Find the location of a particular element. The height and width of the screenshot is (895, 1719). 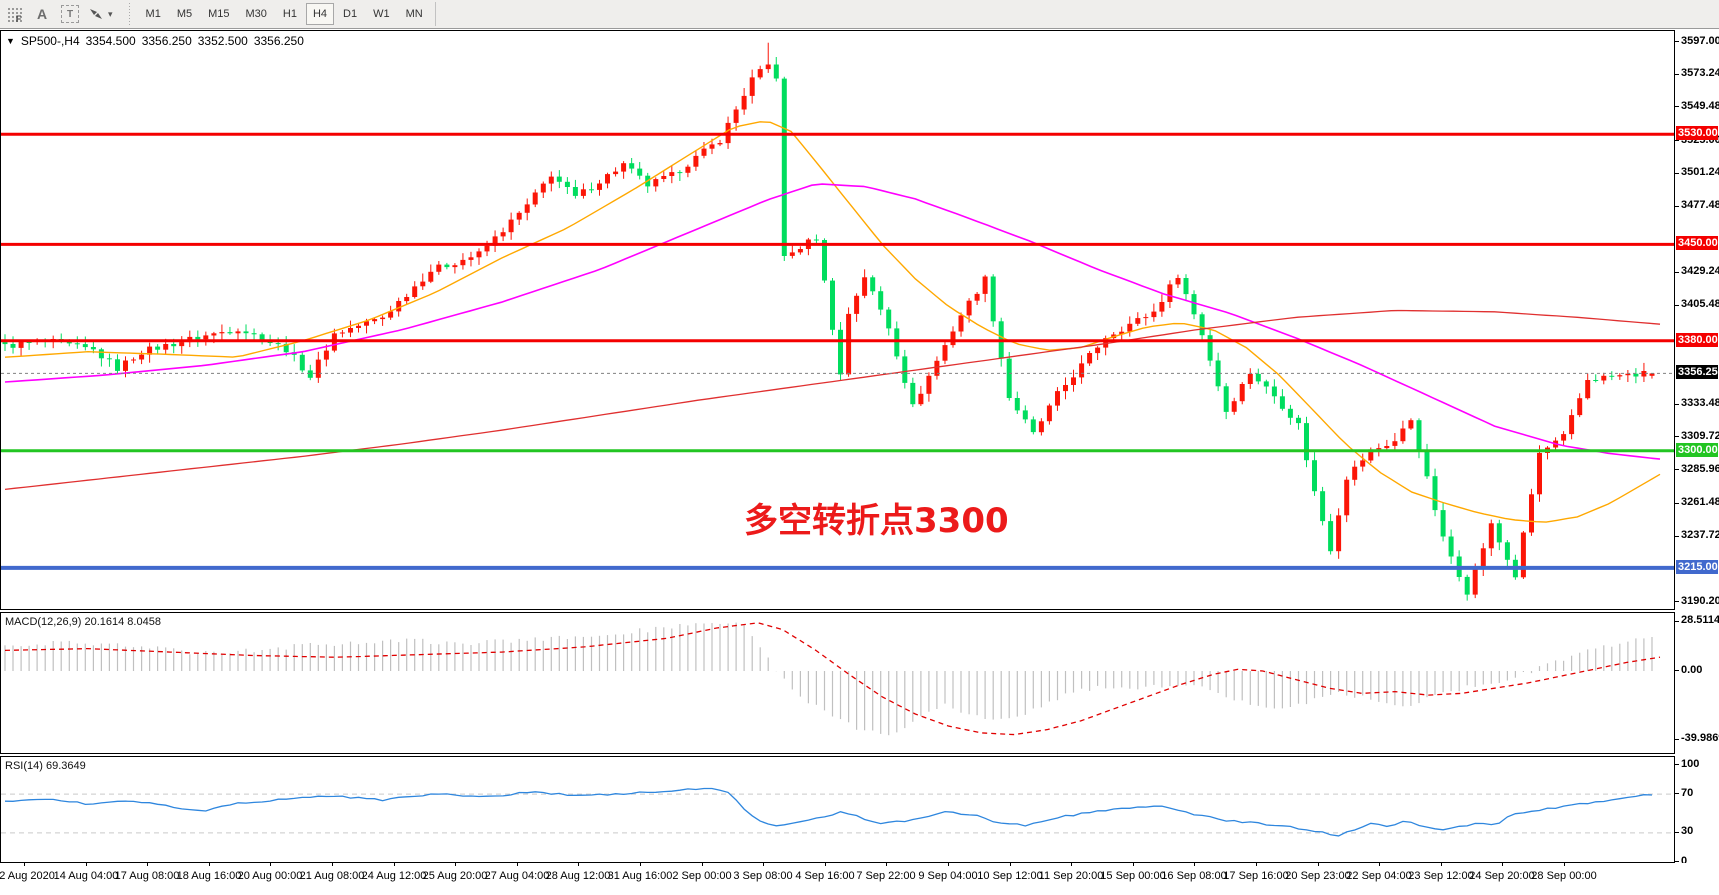

macd-title: MACD(12,26,9) is located at coordinates (43, 622).